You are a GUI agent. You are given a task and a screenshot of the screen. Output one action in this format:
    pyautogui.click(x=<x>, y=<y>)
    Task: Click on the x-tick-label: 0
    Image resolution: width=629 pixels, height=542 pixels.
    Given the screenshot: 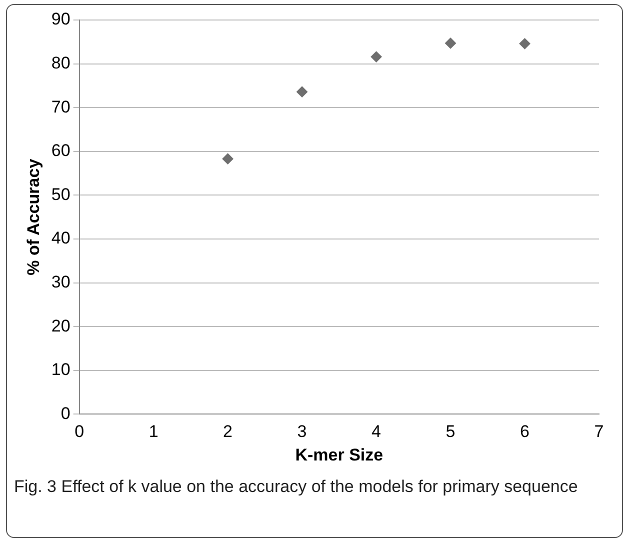 What is the action you would take?
    pyautogui.click(x=79, y=432)
    